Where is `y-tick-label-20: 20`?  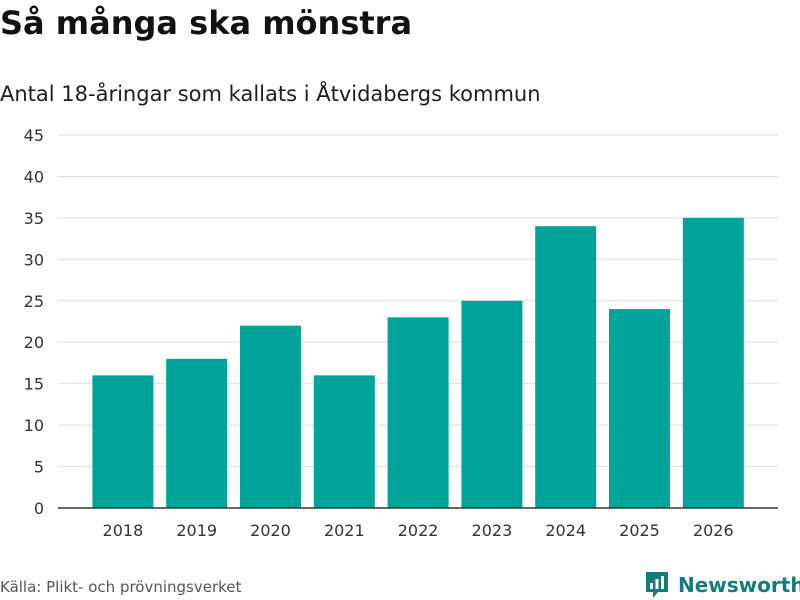
y-tick-label-20: 20 is located at coordinates (34, 342).